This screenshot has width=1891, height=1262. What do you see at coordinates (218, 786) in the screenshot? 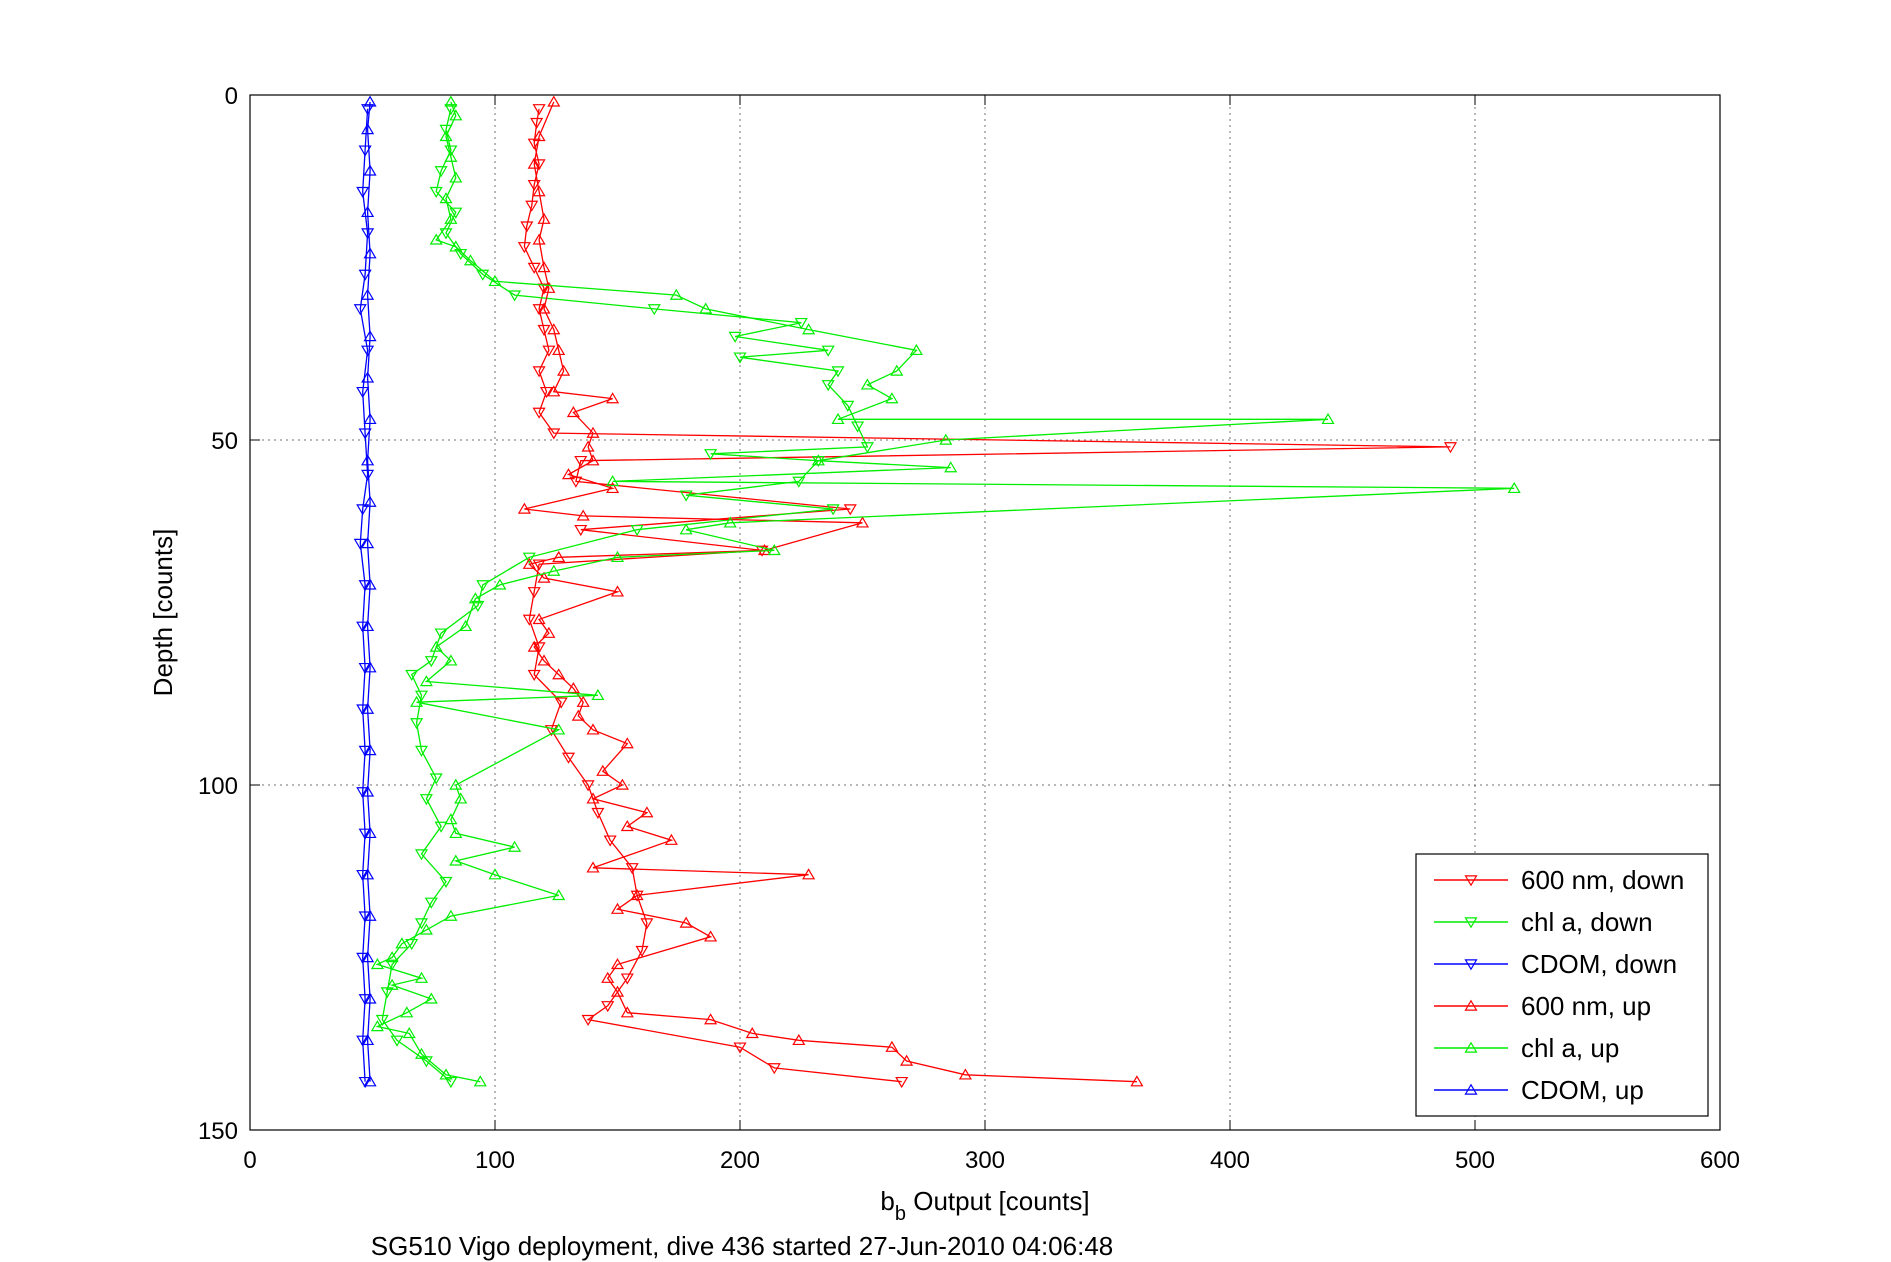
I see `y-tick-label: 100` at bounding box center [218, 786].